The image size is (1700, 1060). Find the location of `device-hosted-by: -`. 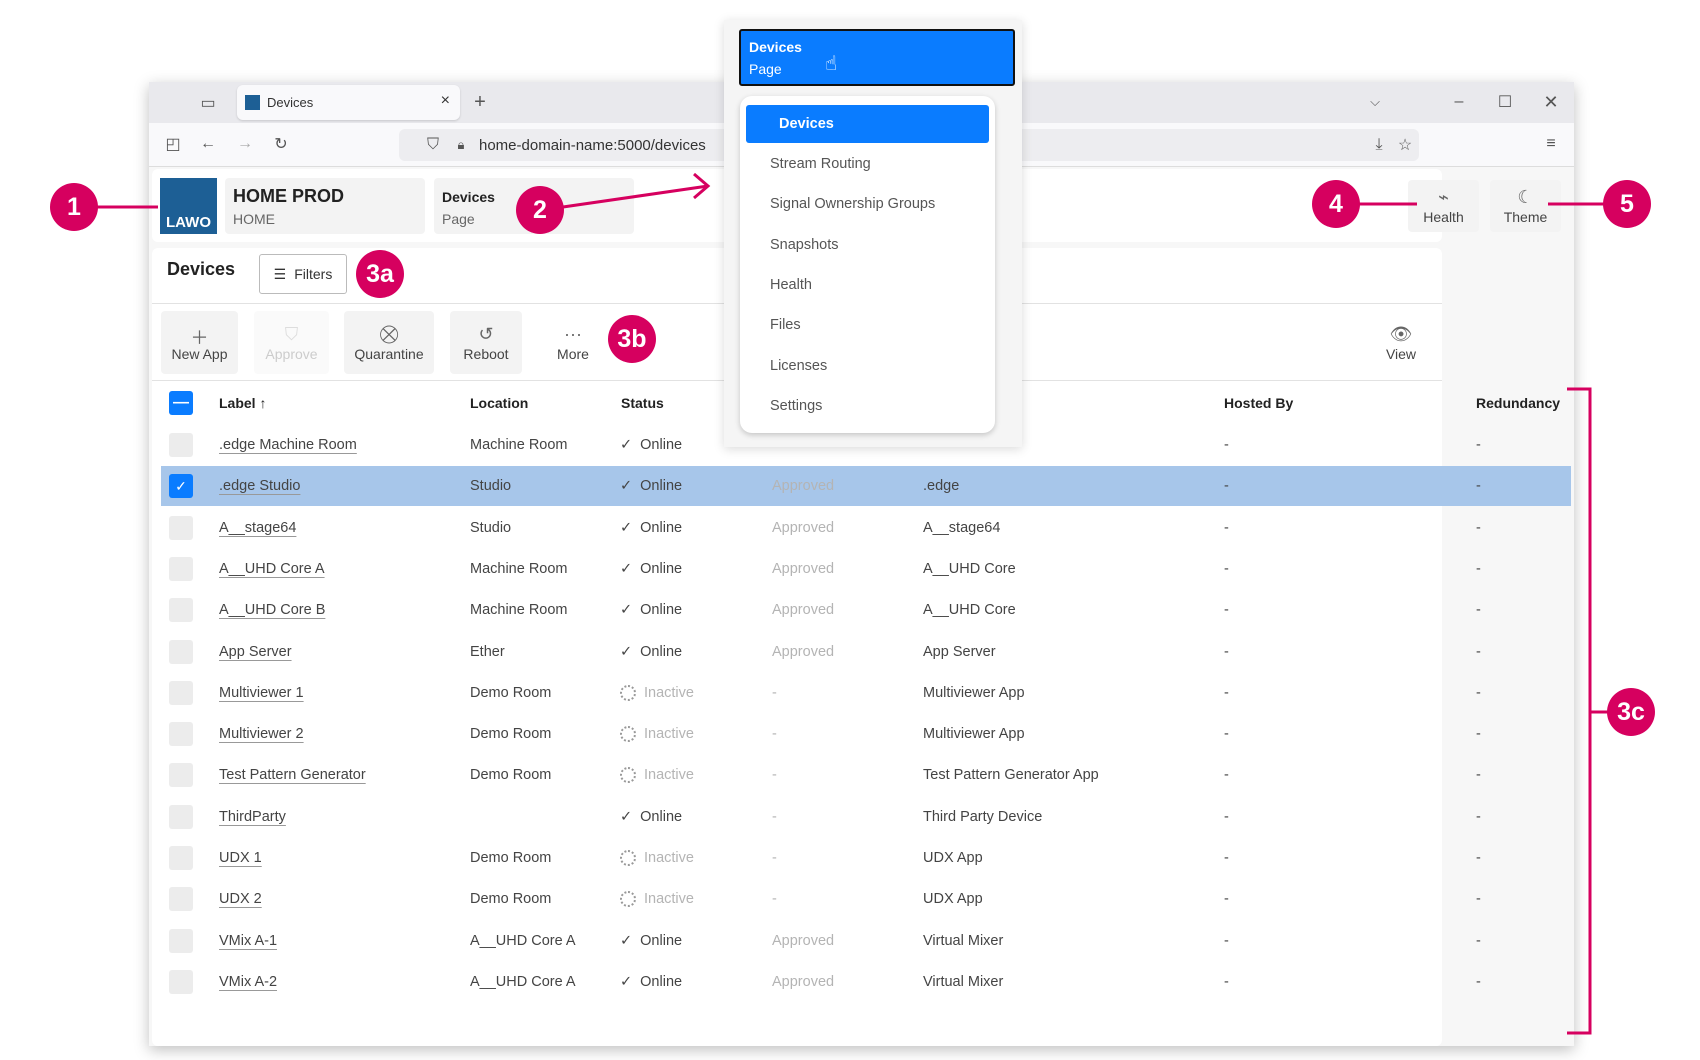

device-hosted-by: - is located at coordinates (1226, 981).